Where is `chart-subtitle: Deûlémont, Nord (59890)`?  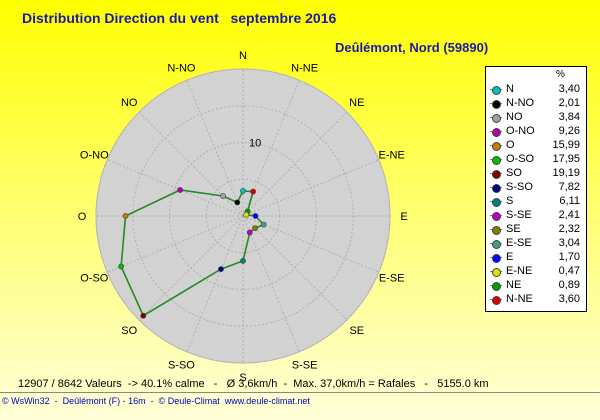
chart-subtitle: Deûlémont, Nord (59890) is located at coordinates (412, 47).